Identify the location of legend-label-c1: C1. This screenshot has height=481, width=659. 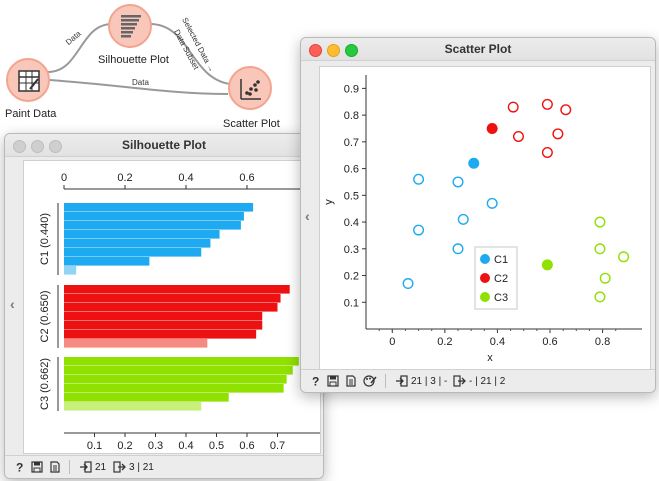
(501, 260).